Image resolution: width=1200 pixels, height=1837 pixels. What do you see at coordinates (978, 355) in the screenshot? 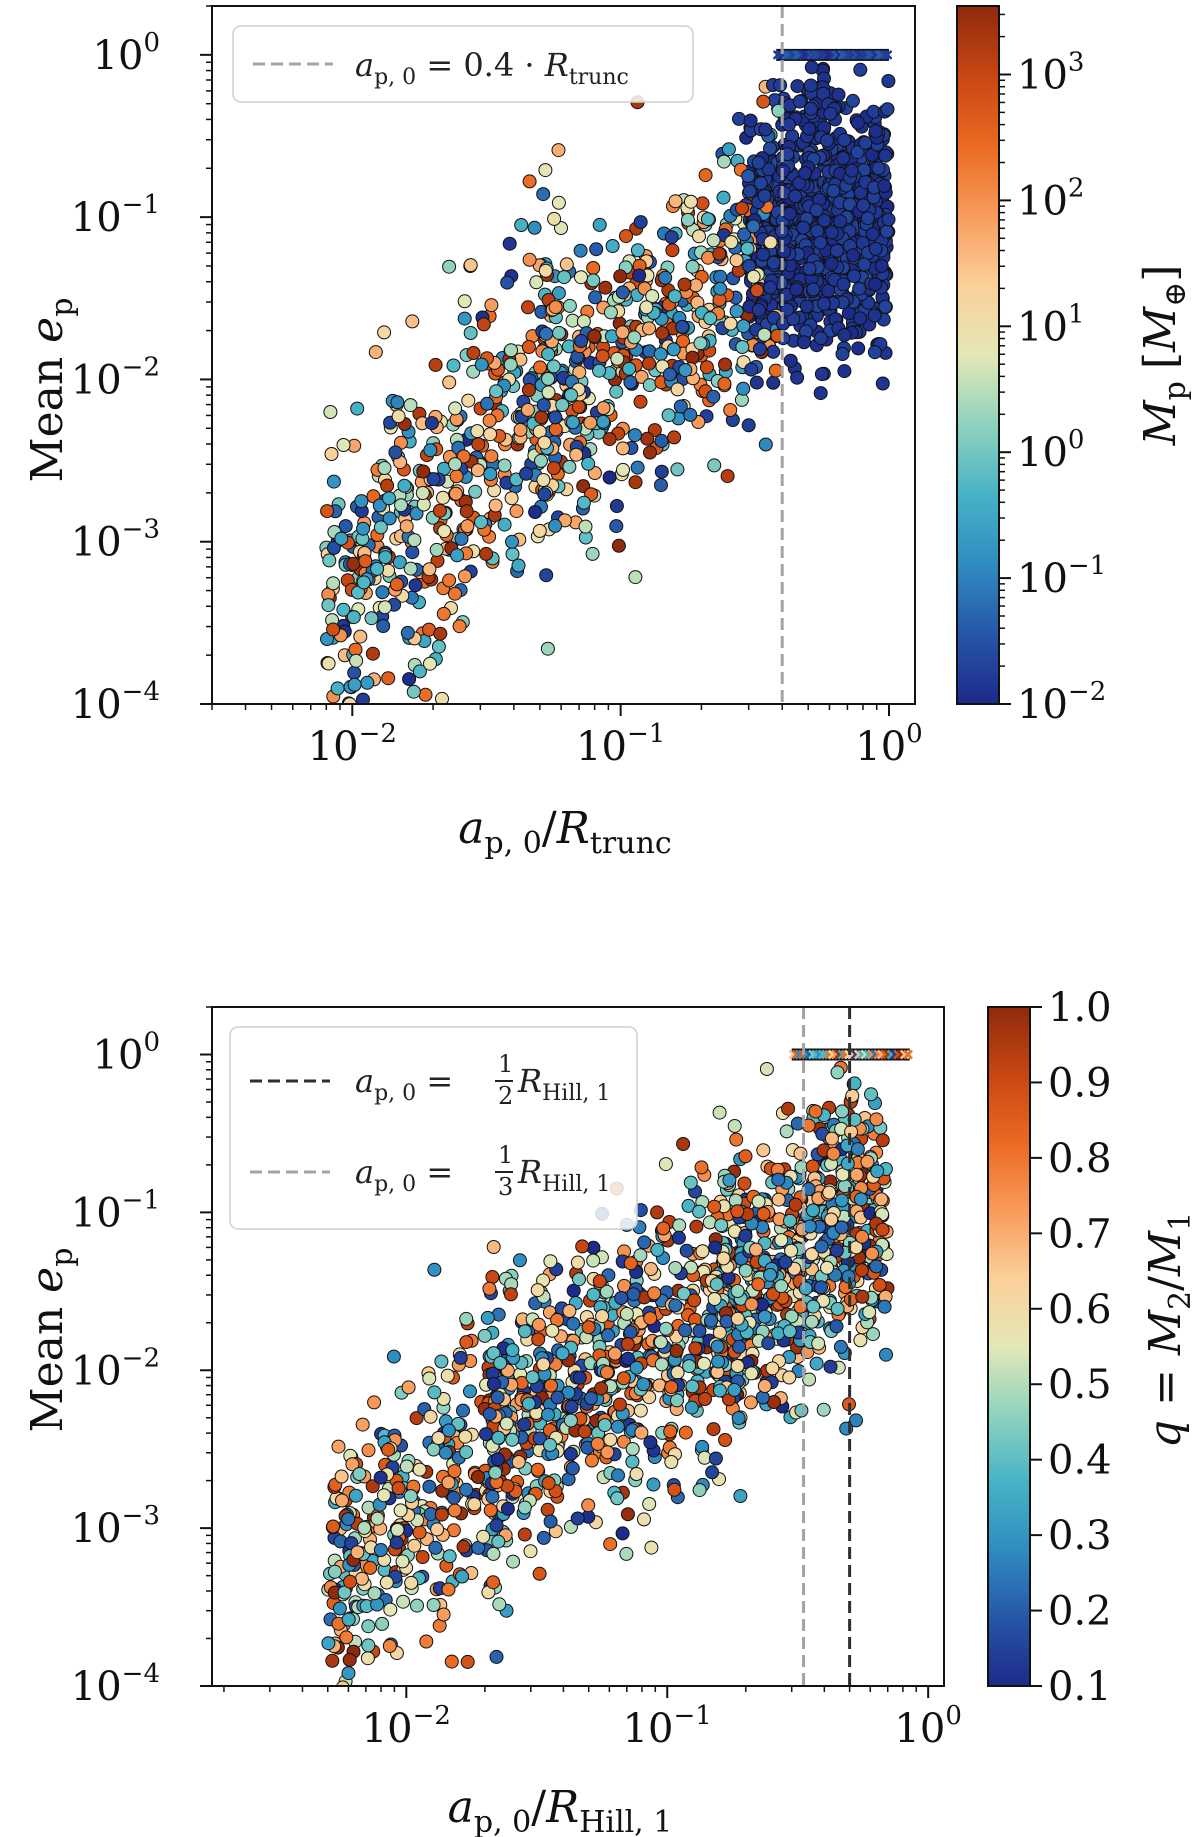
I see `top-colorbar-gradient` at bounding box center [978, 355].